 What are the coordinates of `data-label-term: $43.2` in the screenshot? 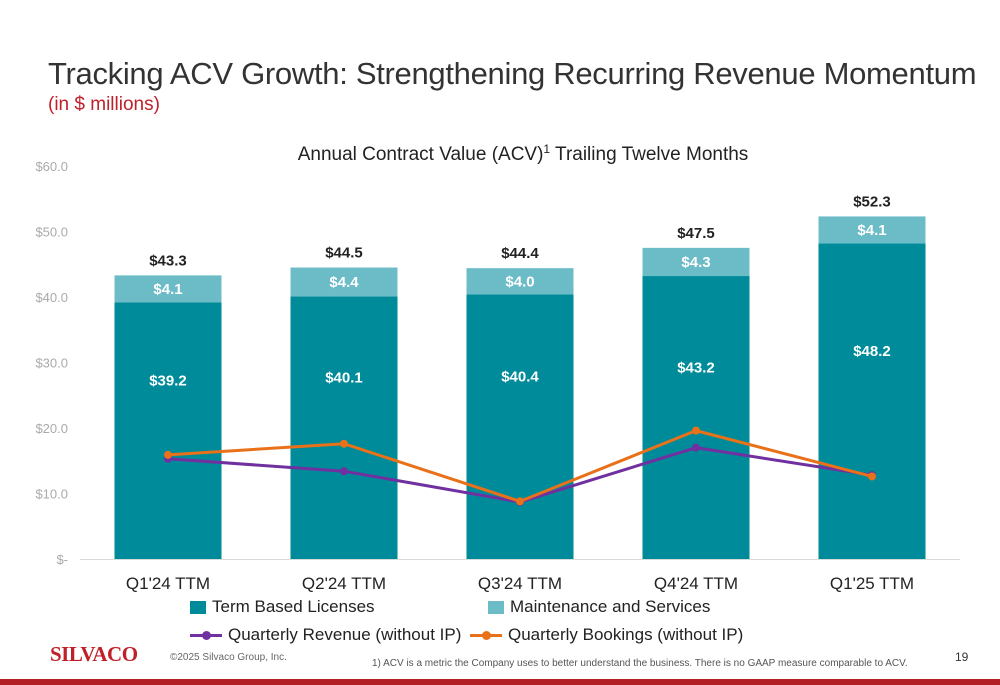 It's located at (696, 368).